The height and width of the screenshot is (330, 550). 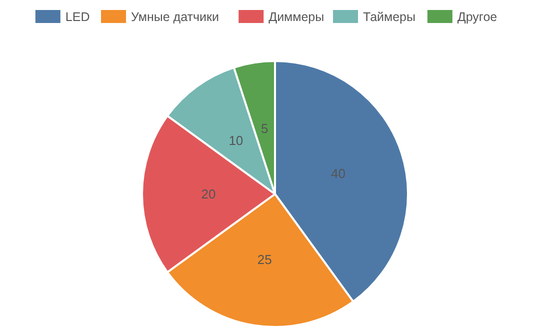 What do you see at coordinates (77, 17) in the screenshot?
I see `legend-label: LED` at bounding box center [77, 17].